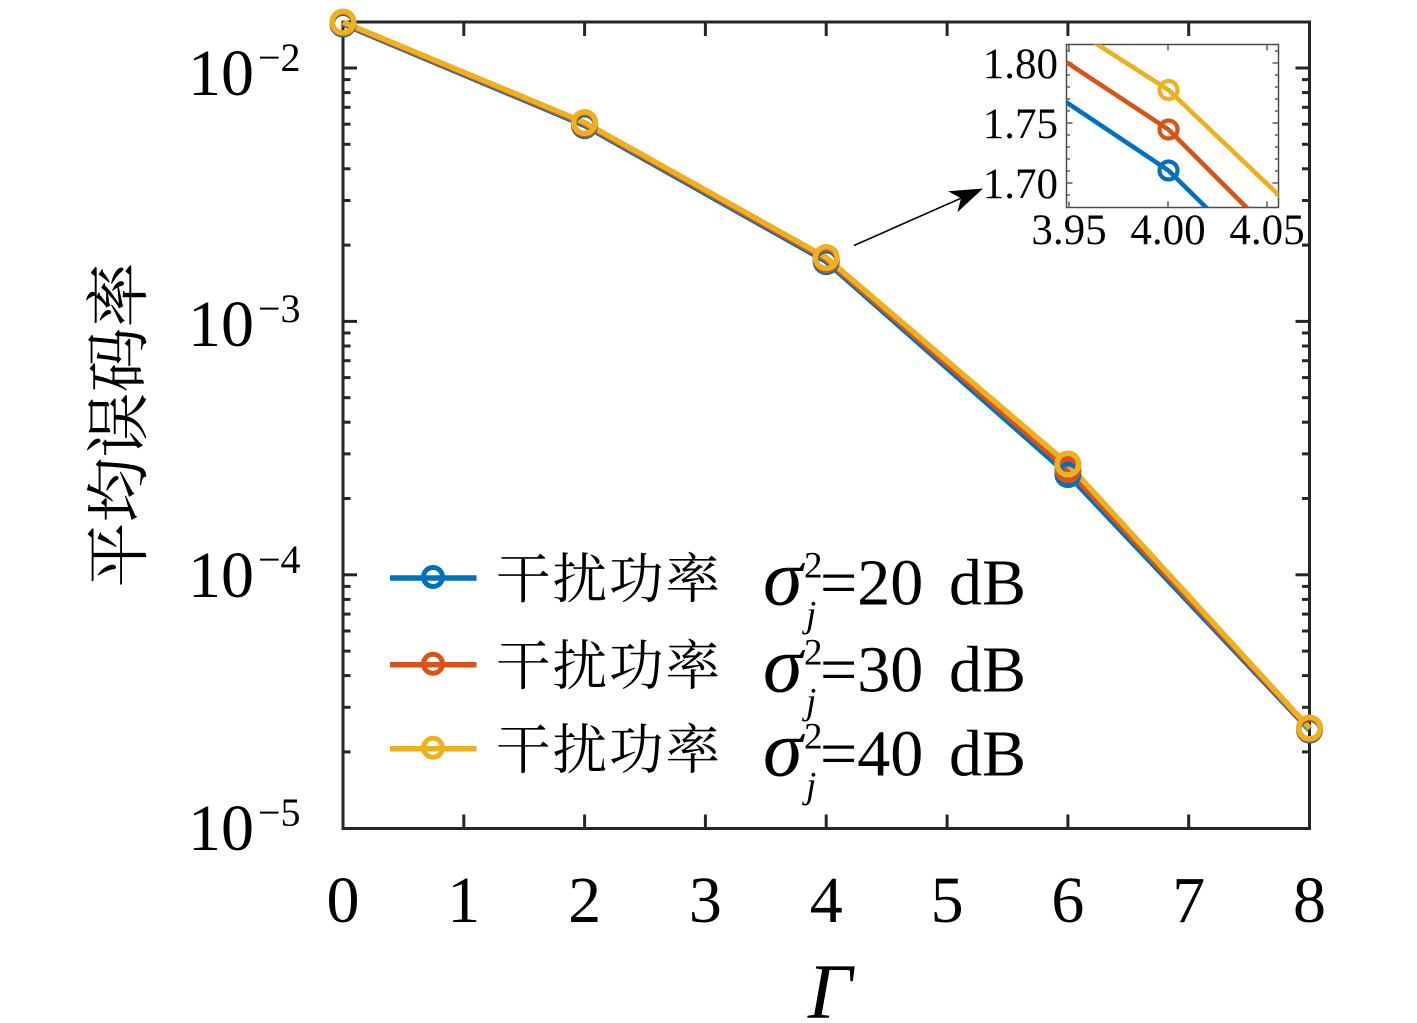 The image size is (1417, 1023). I want to click on svg-text: Γ, so click(831, 985).